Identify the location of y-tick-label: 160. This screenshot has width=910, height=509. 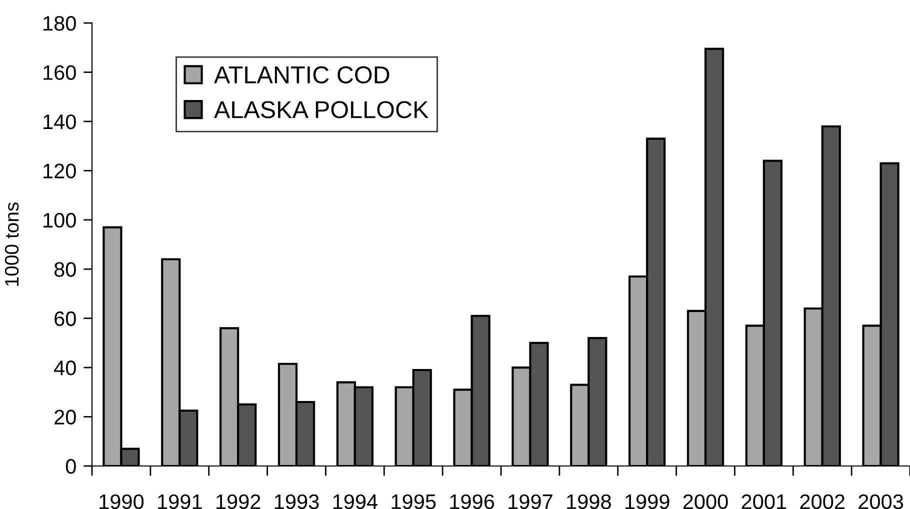
(60, 72).